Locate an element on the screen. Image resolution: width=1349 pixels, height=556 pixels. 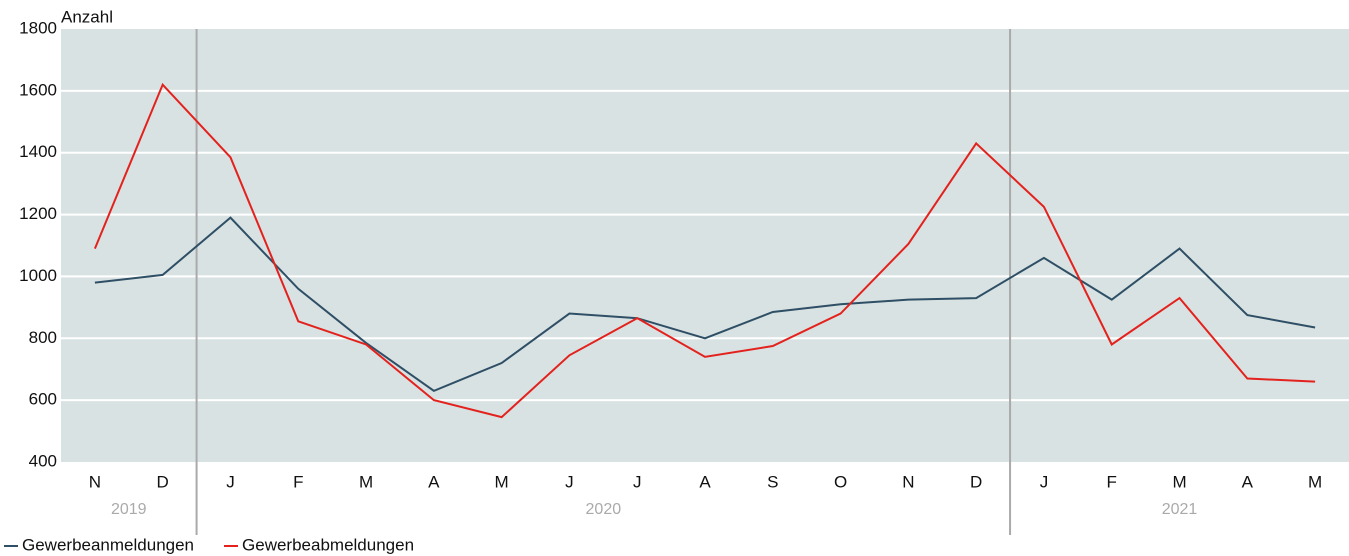
legend-label: Gewerbeabmeldungen is located at coordinates (328, 544).